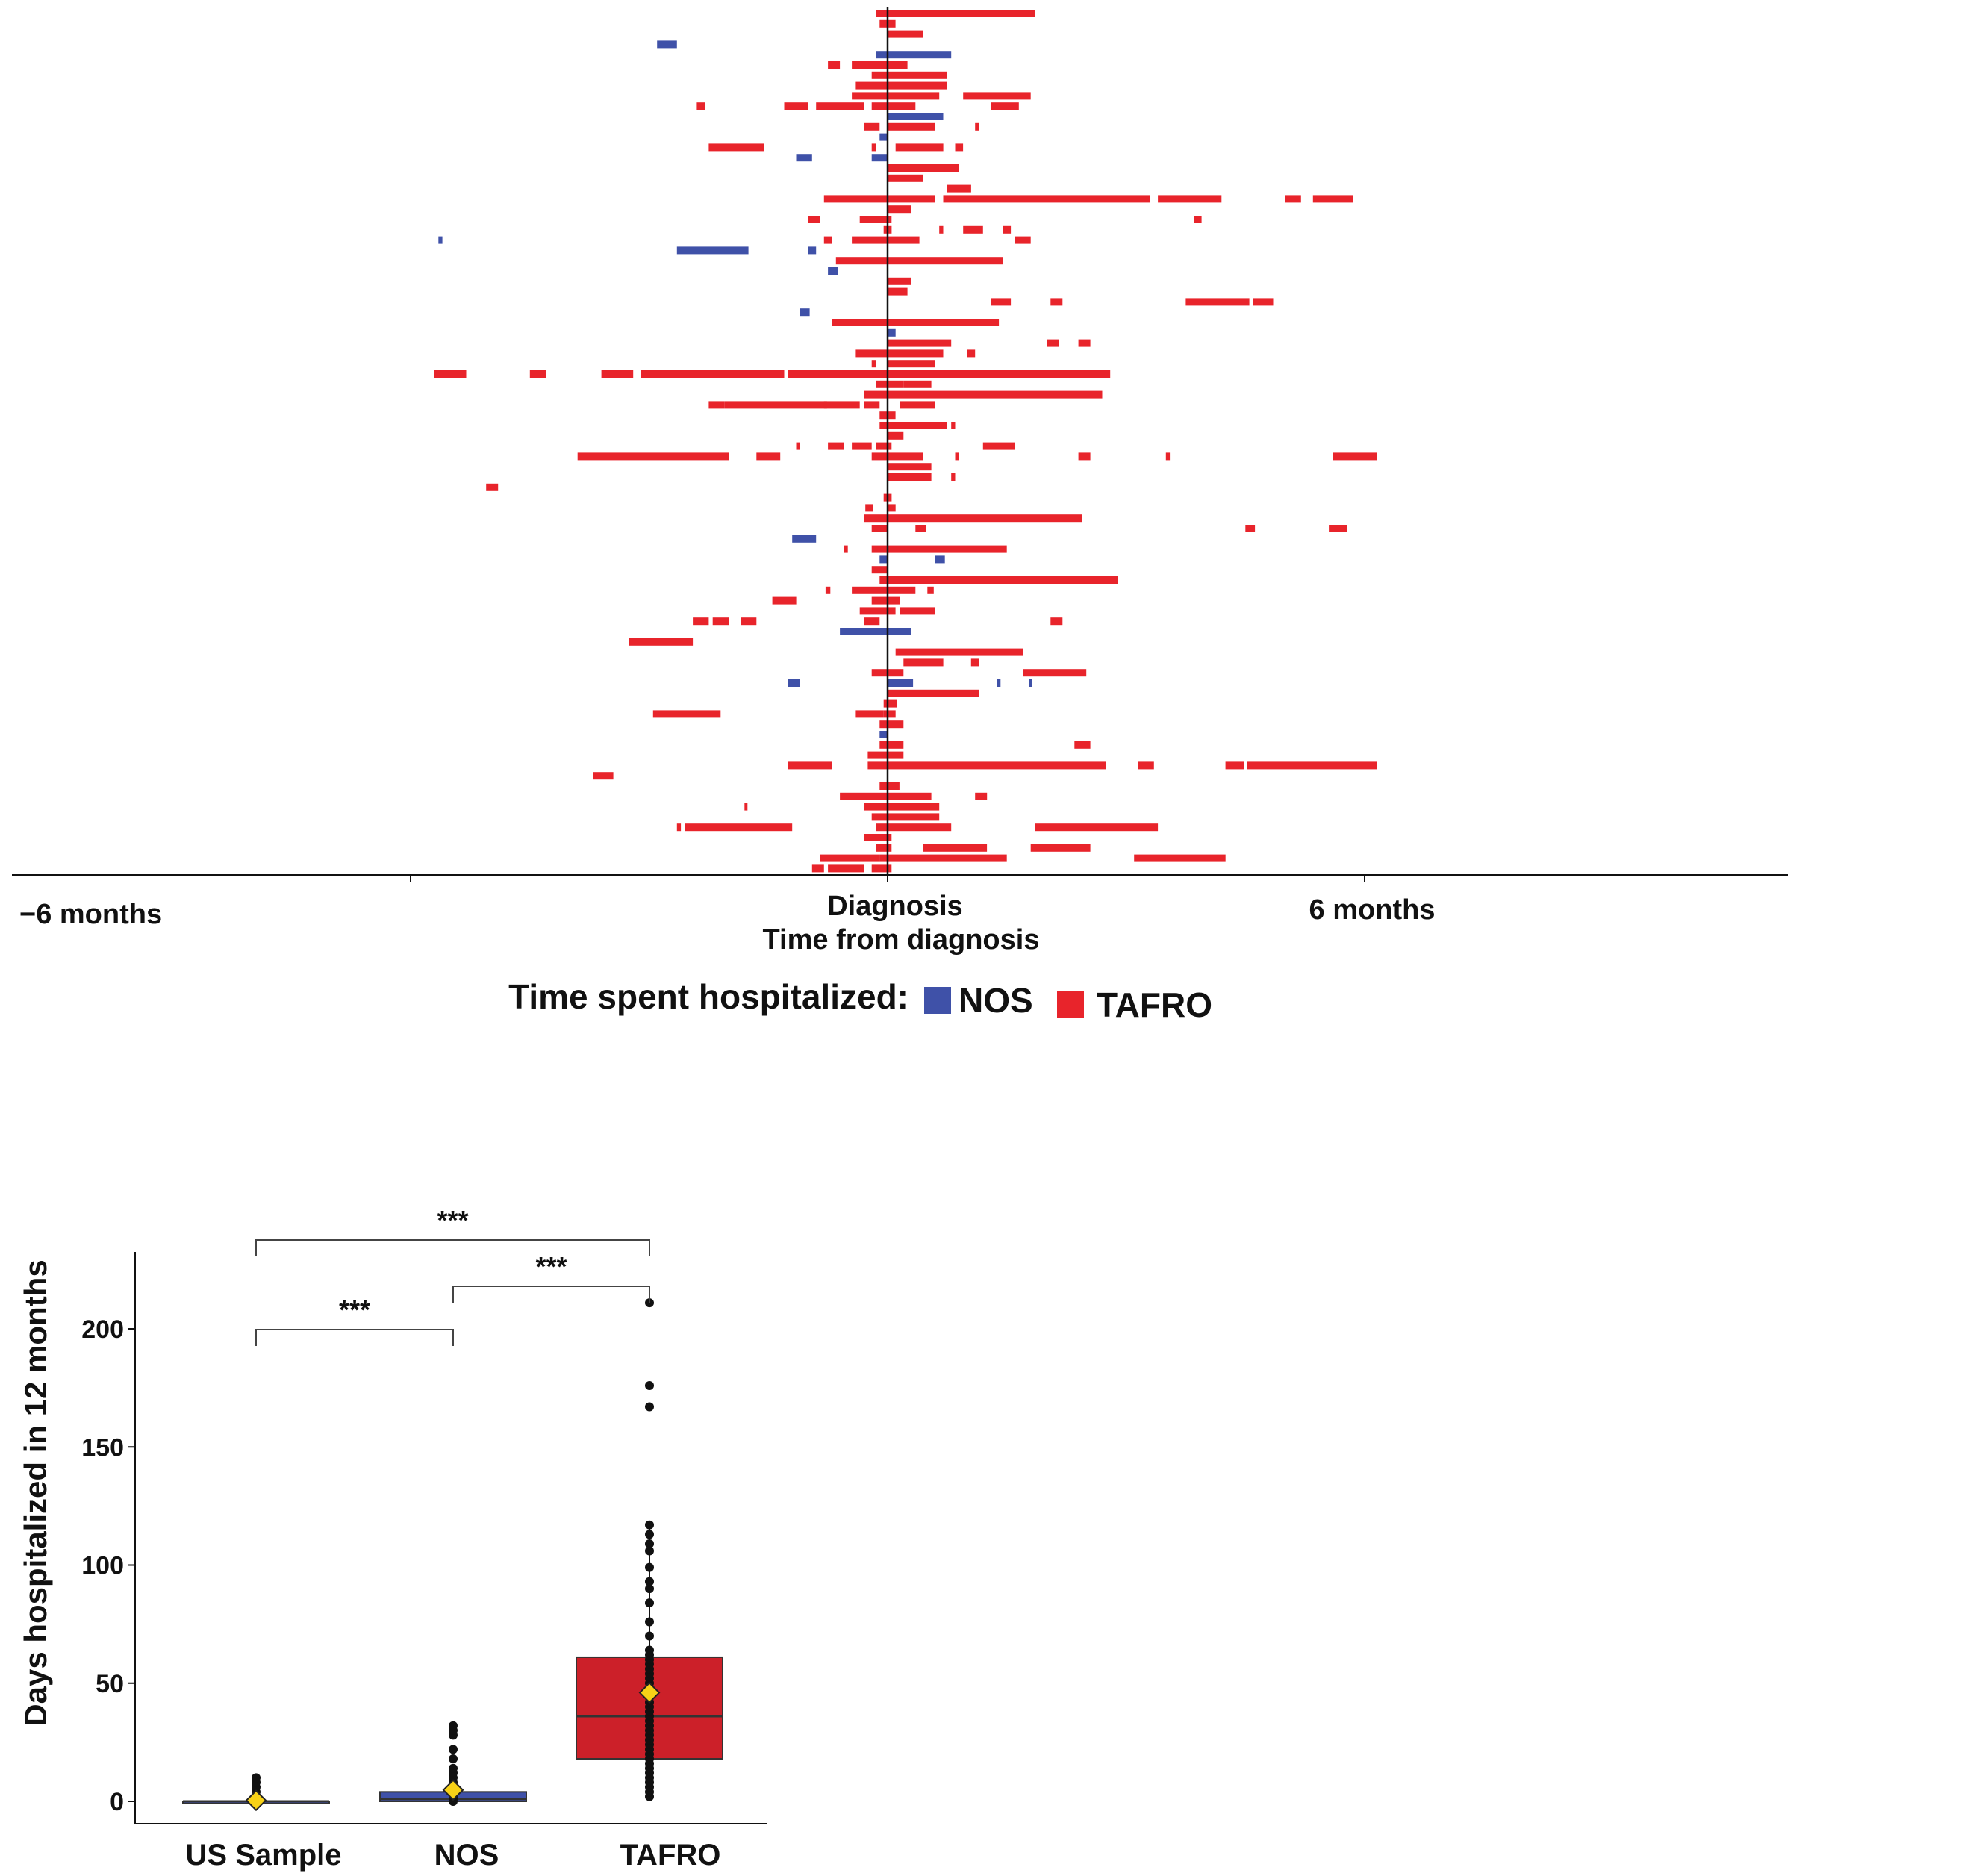 This screenshot has width=1976, height=1876. What do you see at coordinates (354, 1338) in the screenshot?
I see `significance-bracket` at bounding box center [354, 1338].